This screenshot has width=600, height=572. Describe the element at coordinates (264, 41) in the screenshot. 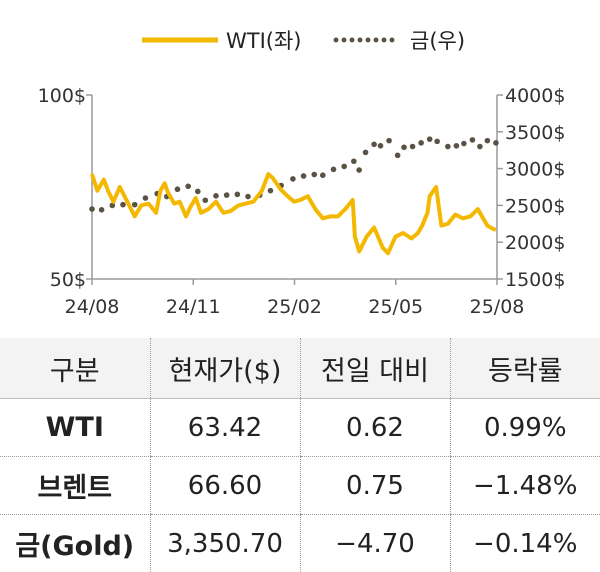

I see `legend-wti-label: WTI(좌)` at that location.